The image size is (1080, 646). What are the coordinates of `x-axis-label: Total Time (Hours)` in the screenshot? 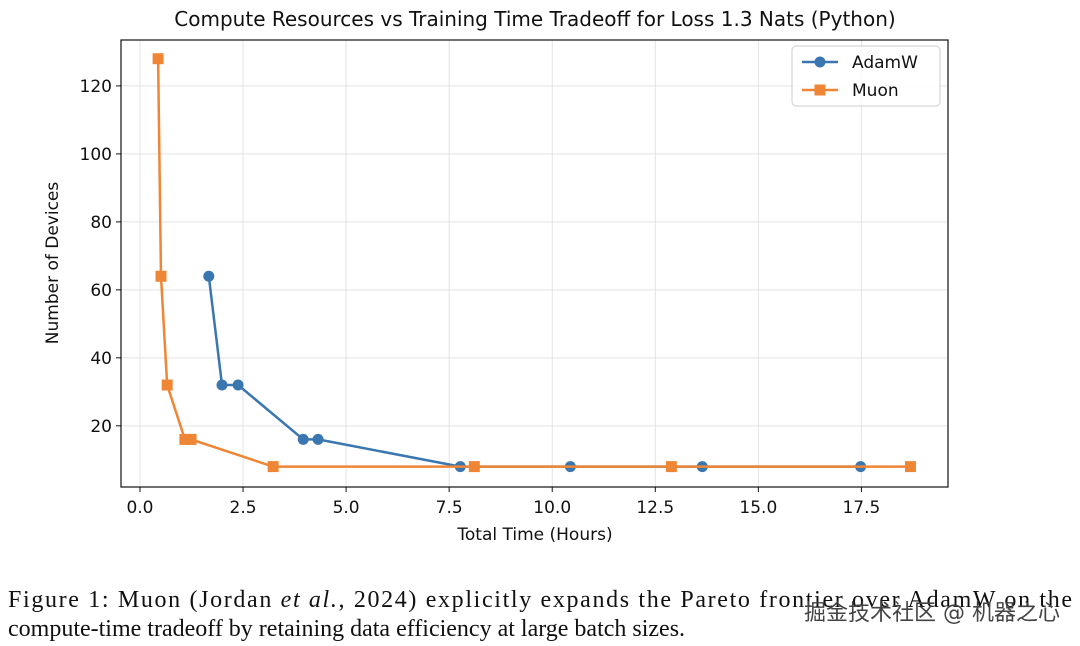 It's located at (534, 535).